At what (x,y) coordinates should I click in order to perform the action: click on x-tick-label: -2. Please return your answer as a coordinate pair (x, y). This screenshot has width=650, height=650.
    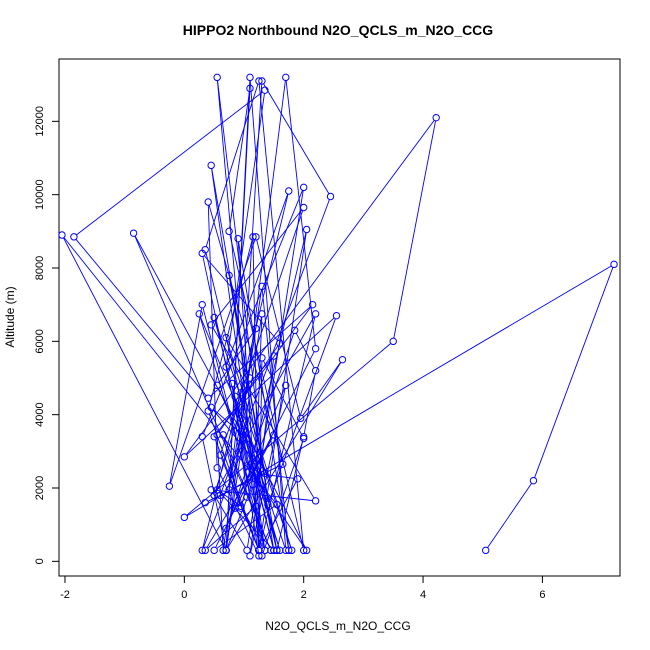
    Looking at the image, I should click on (65, 595).